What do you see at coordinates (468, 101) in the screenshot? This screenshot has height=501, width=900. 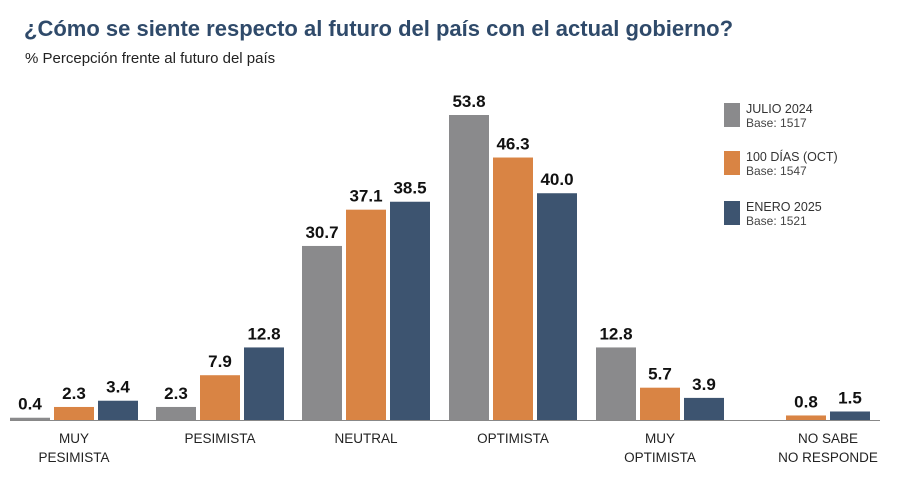 I see `data-label: 53.8` at bounding box center [468, 101].